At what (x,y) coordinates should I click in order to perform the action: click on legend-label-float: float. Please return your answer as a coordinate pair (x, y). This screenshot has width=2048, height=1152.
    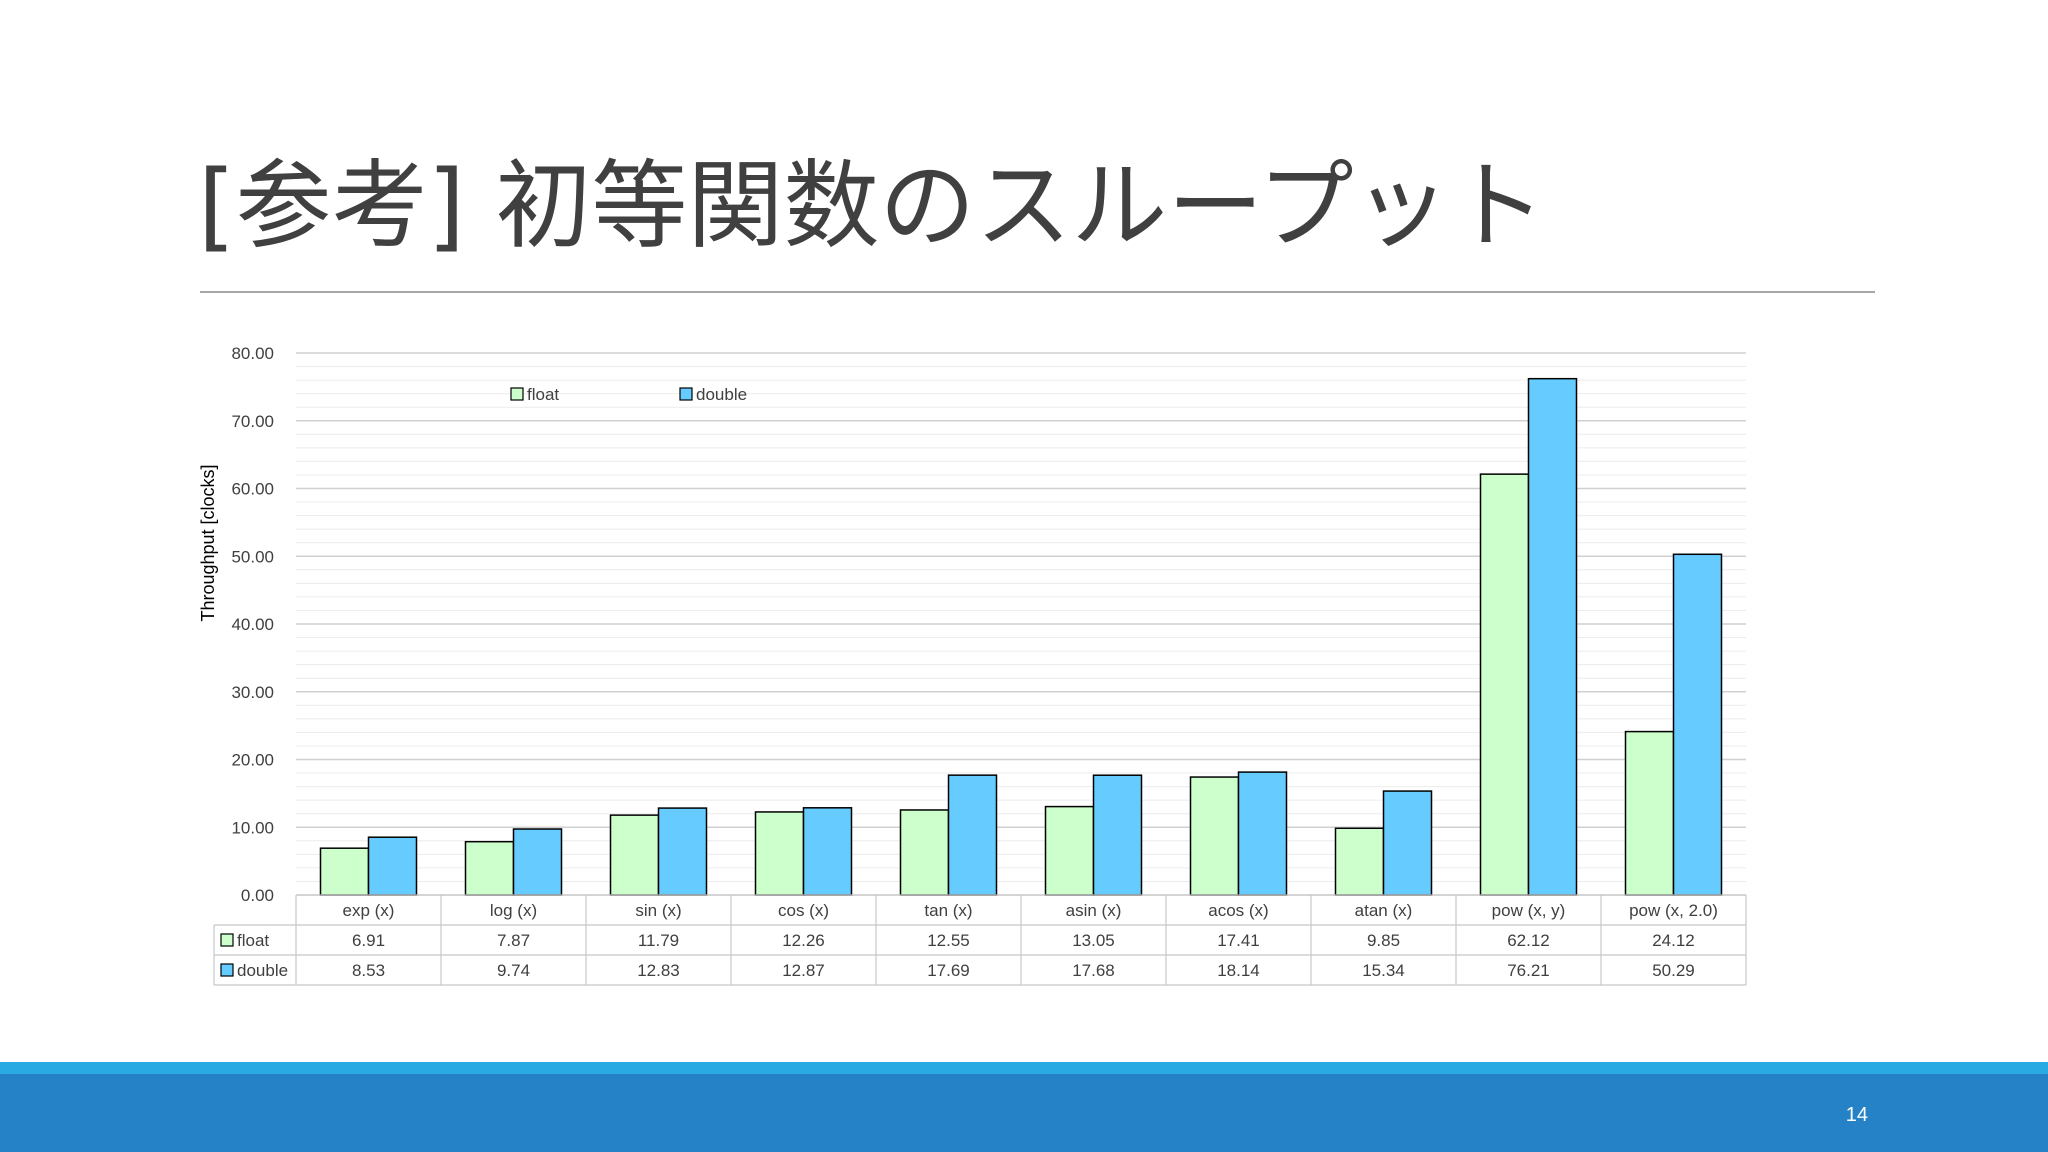
    Looking at the image, I should click on (543, 394).